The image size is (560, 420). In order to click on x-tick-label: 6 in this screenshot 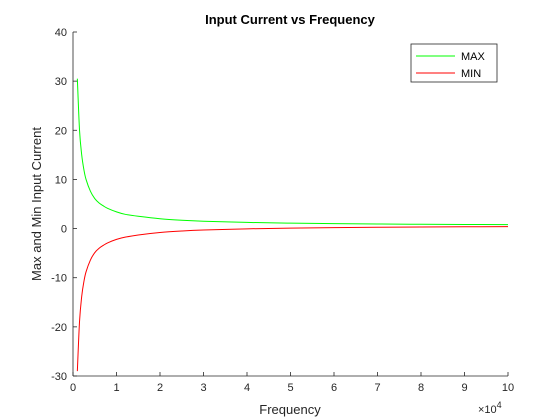, I will do `click(334, 388)`.